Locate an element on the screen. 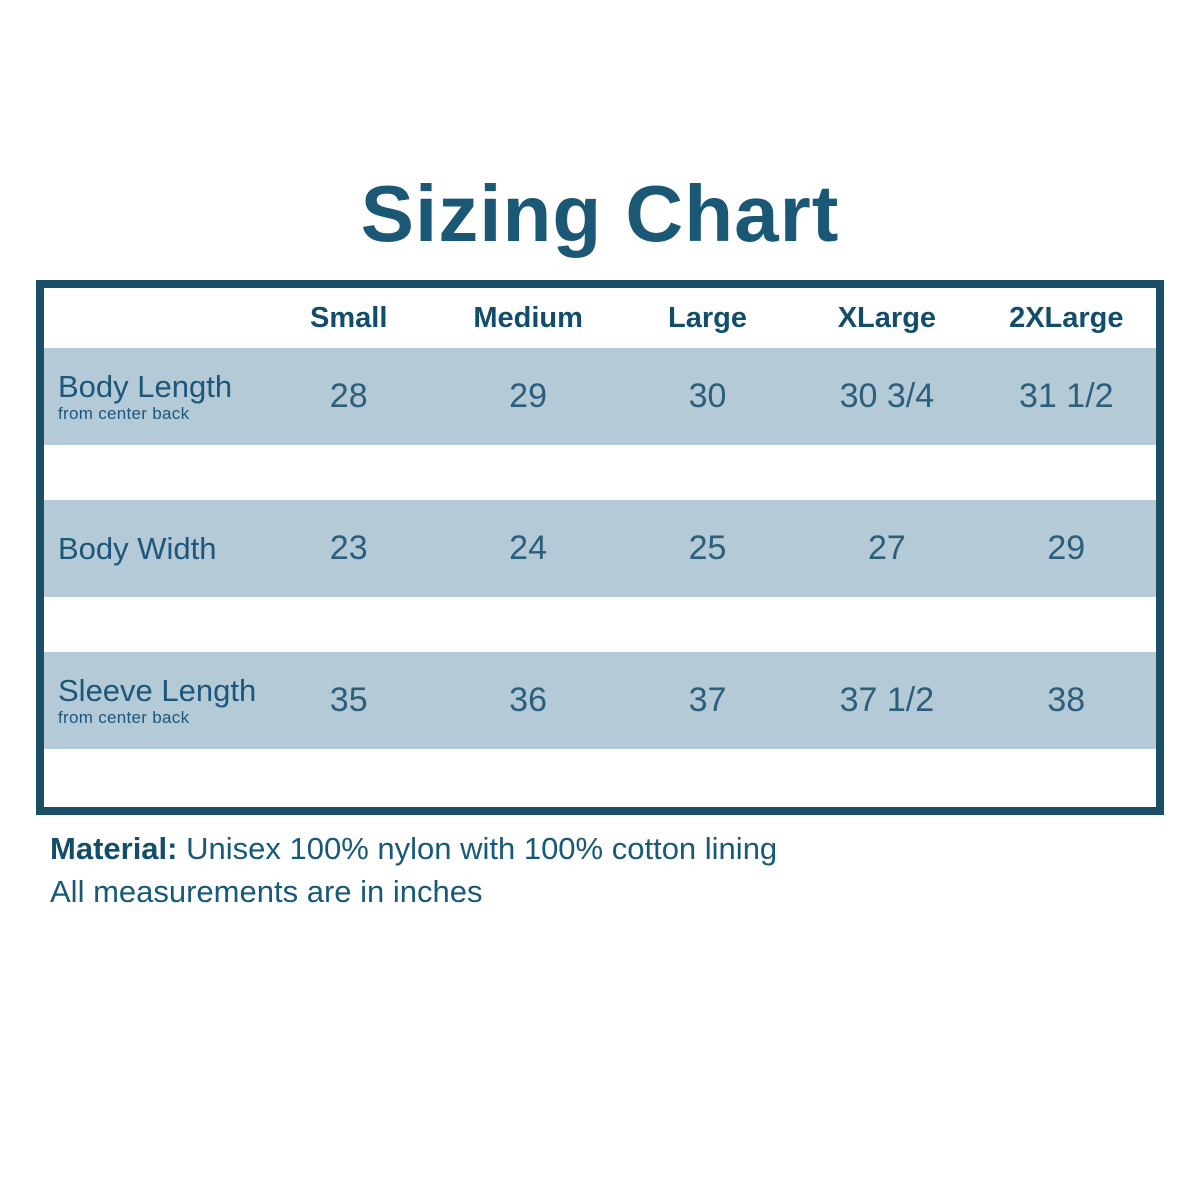 The width and height of the screenshot is (1200, 1200). cell-body-width-2xlarge: 29 is located at coordinates (1066, 548).